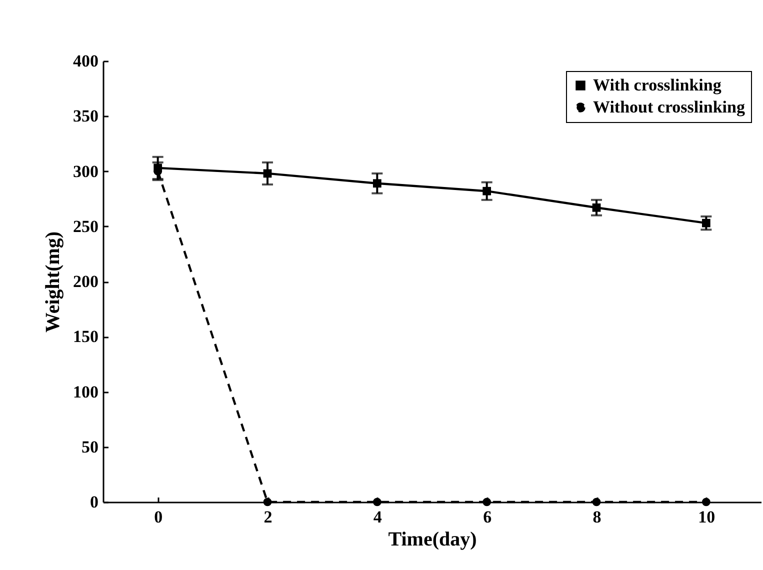  What do you see at coordinates (85, 116) in the screenshot?
I see `y-tick-label: 350` at bounding box center [85, 116].